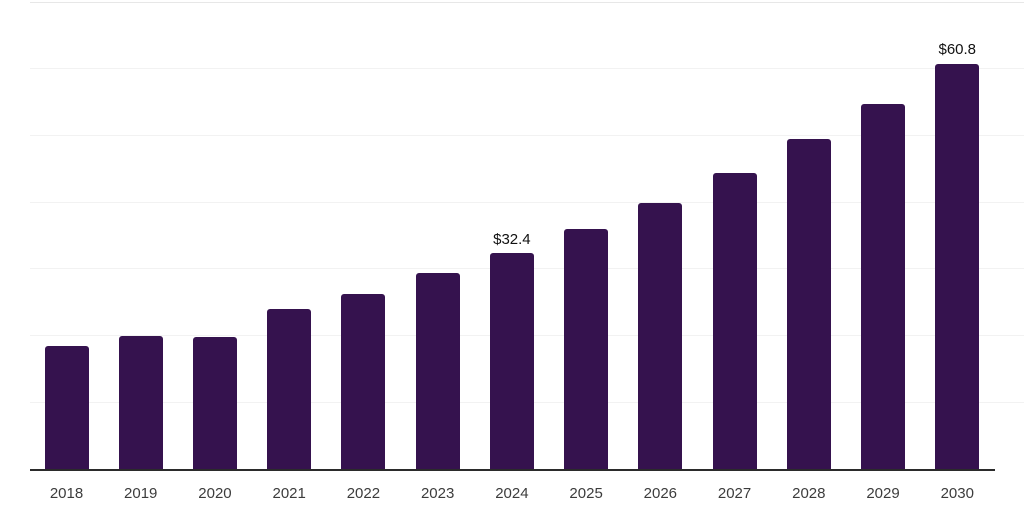  What do you see at coordinates (957, 266) in the screenshot?
I see `bar-2030` at bounding box center [957, 266].